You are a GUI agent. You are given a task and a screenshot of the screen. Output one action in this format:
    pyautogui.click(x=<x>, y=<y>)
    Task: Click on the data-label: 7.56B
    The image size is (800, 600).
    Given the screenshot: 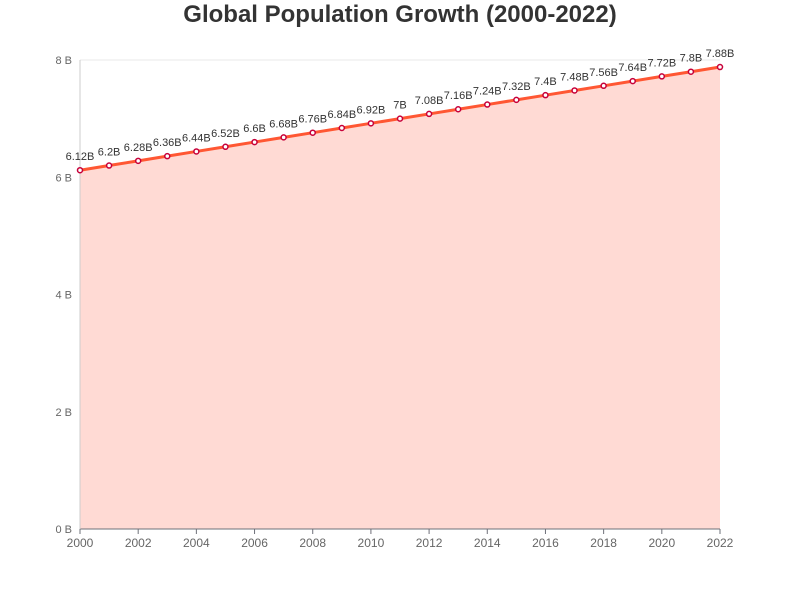 What is the action you would take?
    pyautogui.click(x=603, y=73)
    